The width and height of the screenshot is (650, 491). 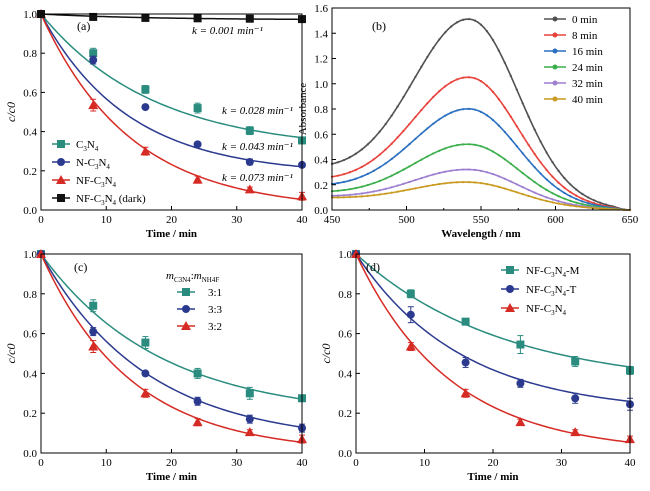 I want to click on x-tick-label: 0, so click(x=41, y=463).